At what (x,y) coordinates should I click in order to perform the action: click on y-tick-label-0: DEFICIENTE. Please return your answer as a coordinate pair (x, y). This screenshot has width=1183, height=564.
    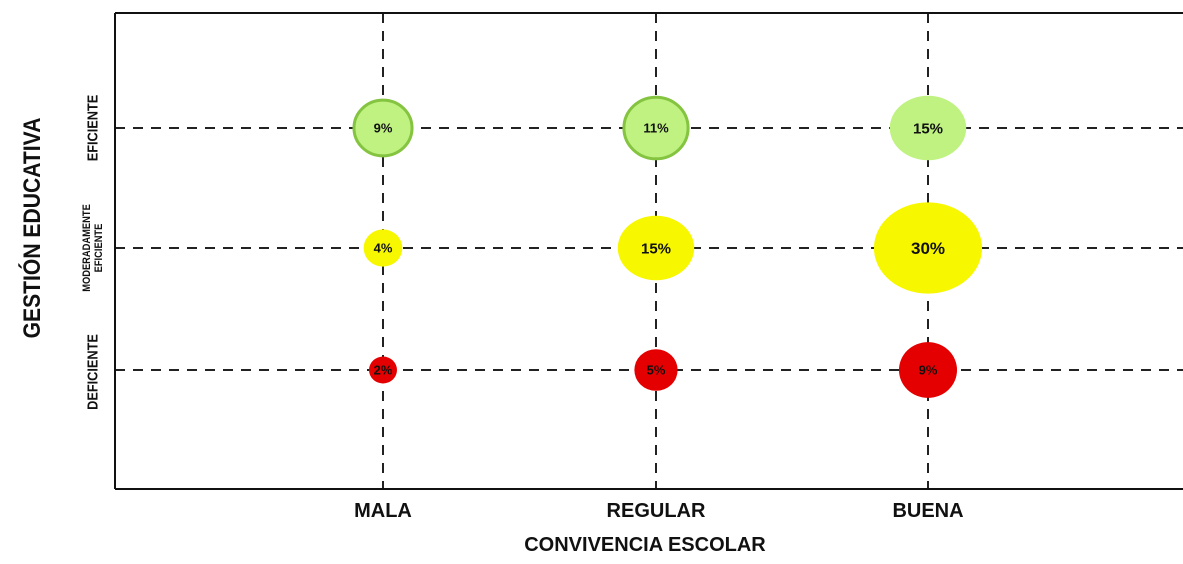
    Looking at the image, I should click on (91, 372).